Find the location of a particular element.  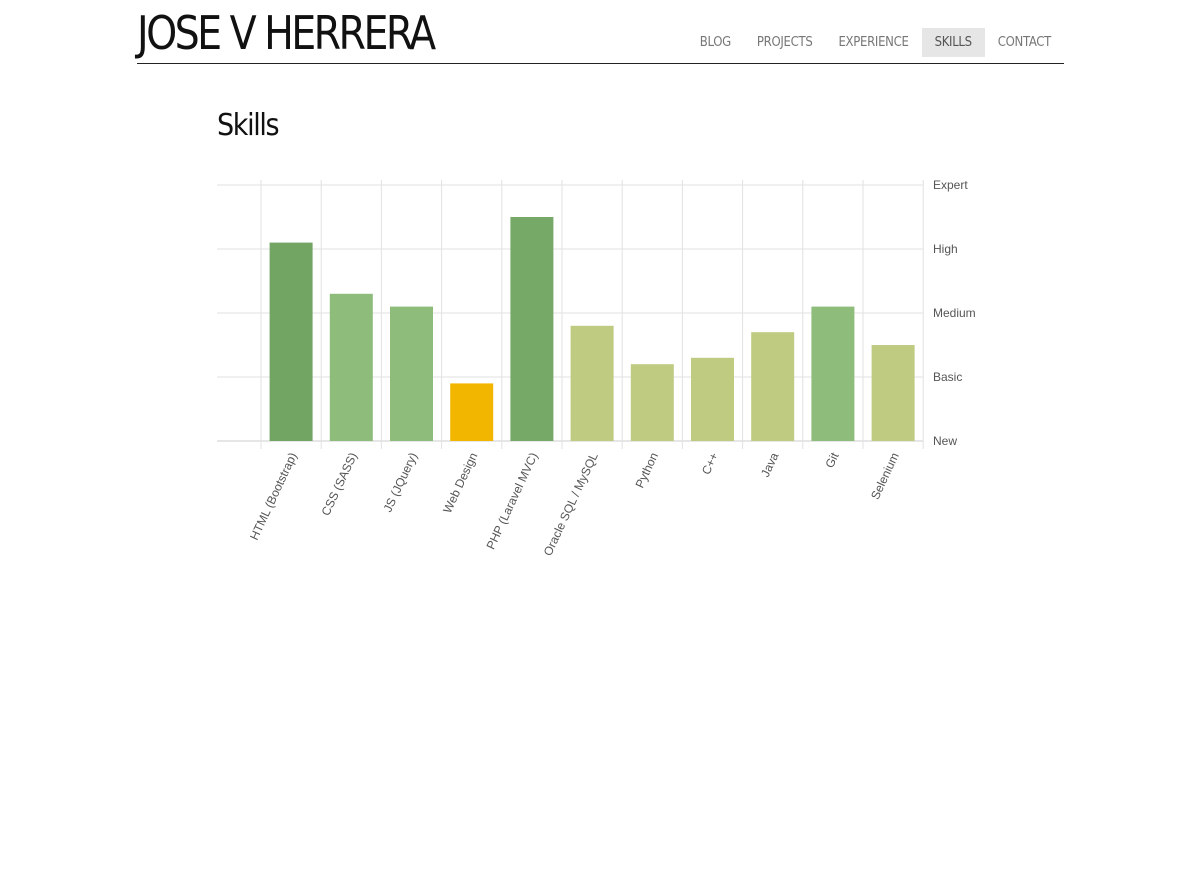

y-tick-label: New is located at coordinates (945, 441).